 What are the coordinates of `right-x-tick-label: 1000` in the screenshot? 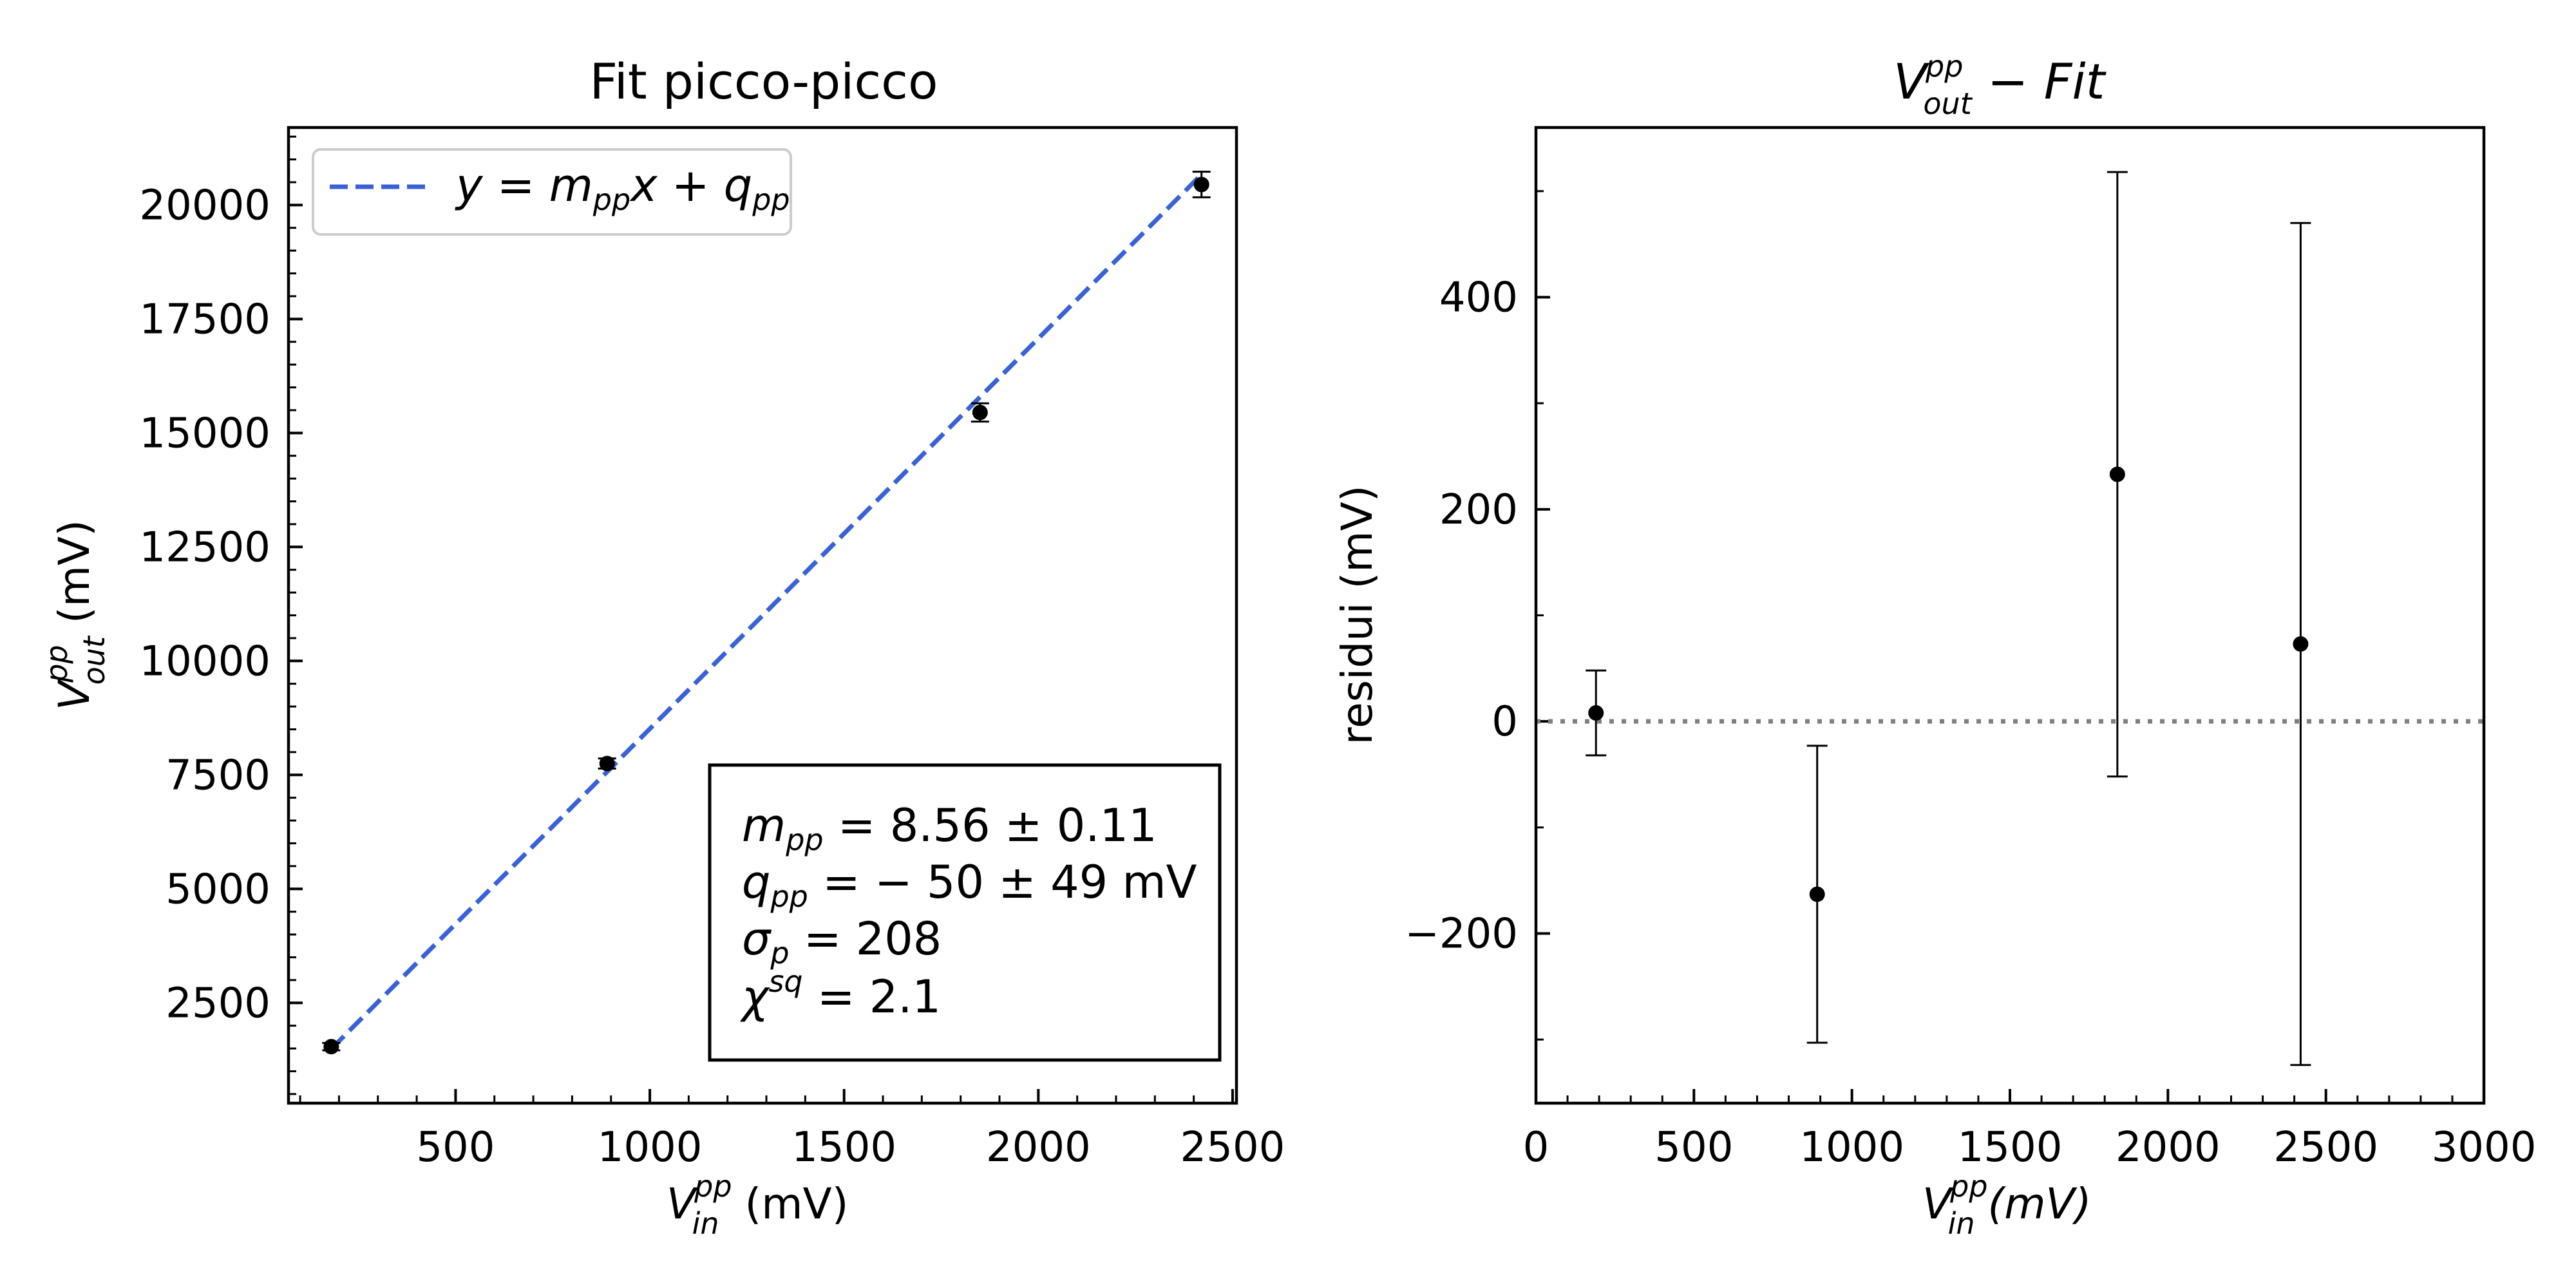 It's located at (1851, 1147).